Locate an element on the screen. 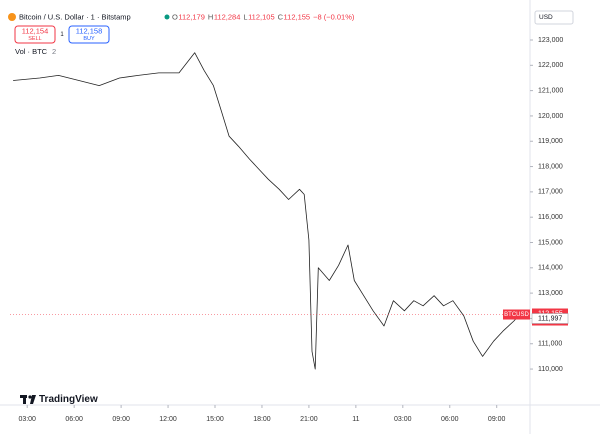 This screenshot has height=434, width=600. logo: TradingView is located at coordinates (59, 399).